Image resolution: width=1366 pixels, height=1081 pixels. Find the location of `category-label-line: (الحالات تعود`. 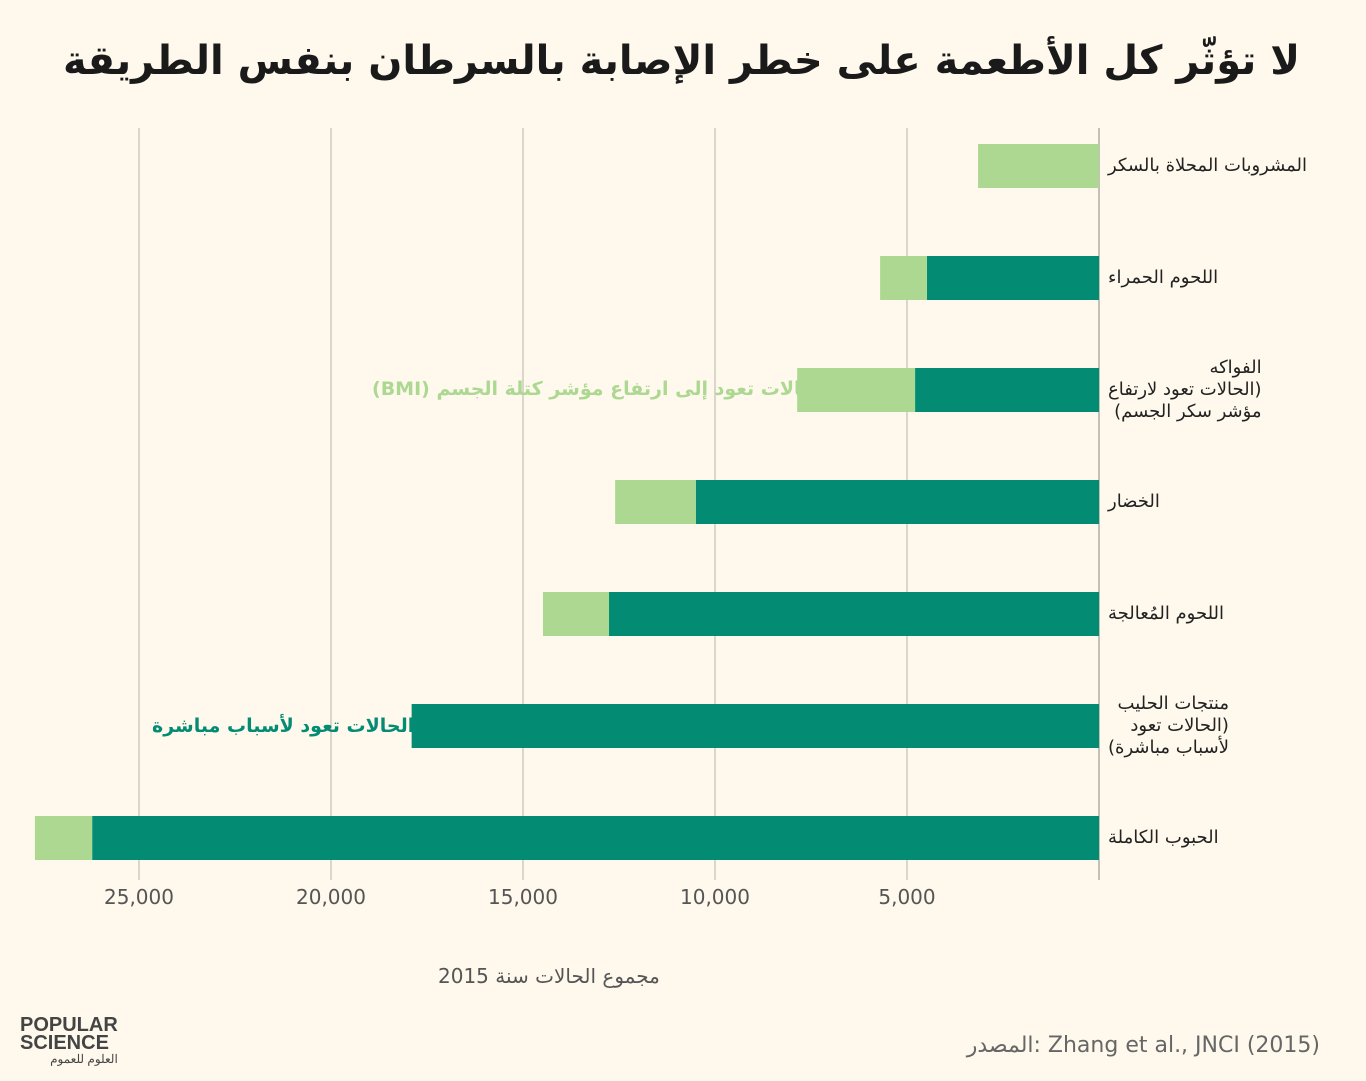

category-label-line: (الحالات تعود is located at coordinates (1179, 725).